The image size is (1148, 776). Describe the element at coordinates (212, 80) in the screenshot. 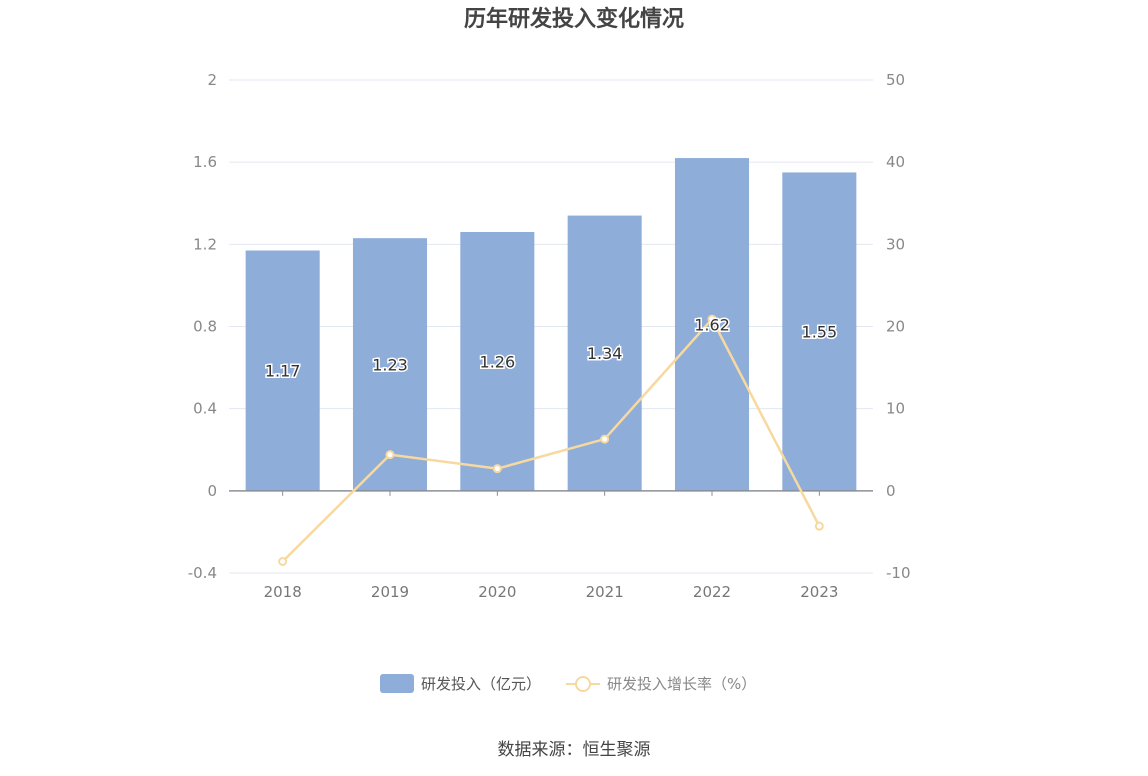

I see `y-left-tick-label: 2` at that location.